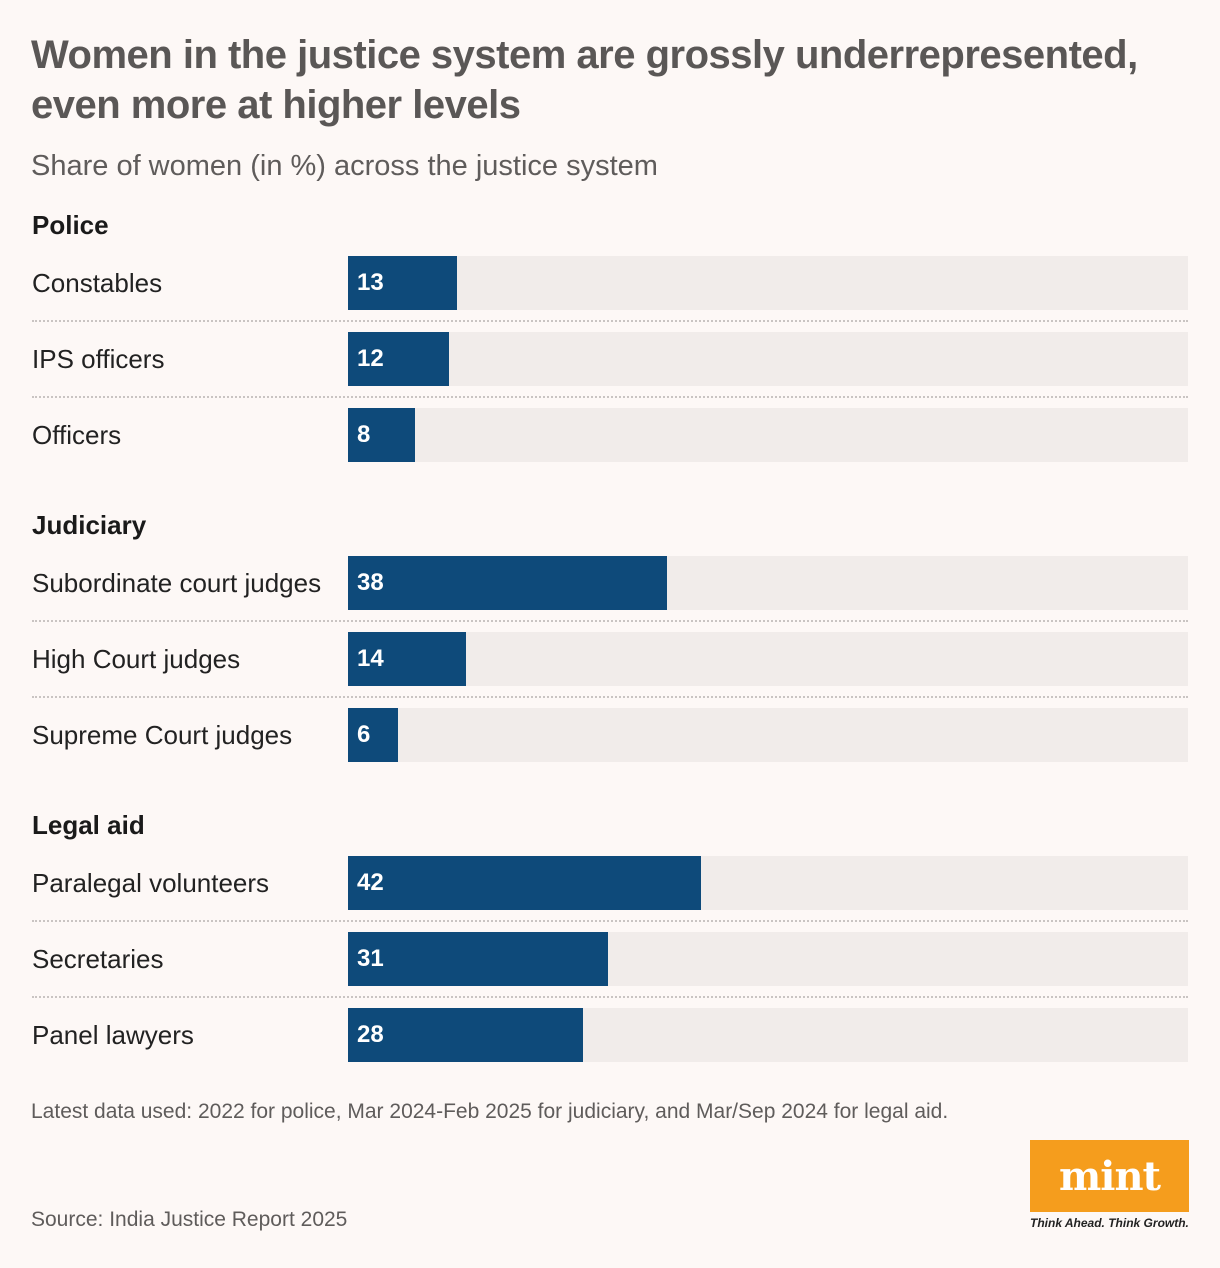 This screenshot has height=1268, width=1220. I want to click on category-label: Panel lawyers, so click(113, 1035).